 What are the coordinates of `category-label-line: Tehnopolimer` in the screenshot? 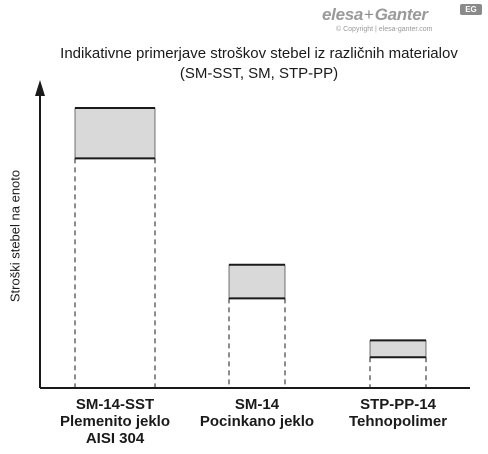 It's located at (398, 421).